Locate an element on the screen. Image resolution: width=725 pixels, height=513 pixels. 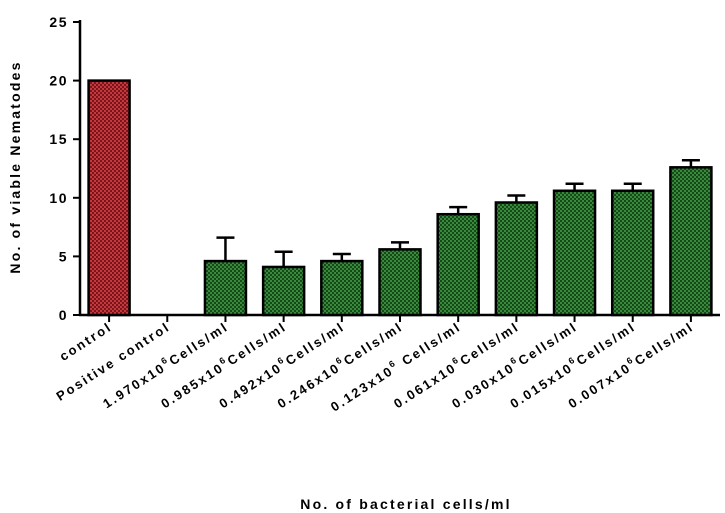
y-axis-title: No. of viable Nematodes is located at coordinates (15, 166).